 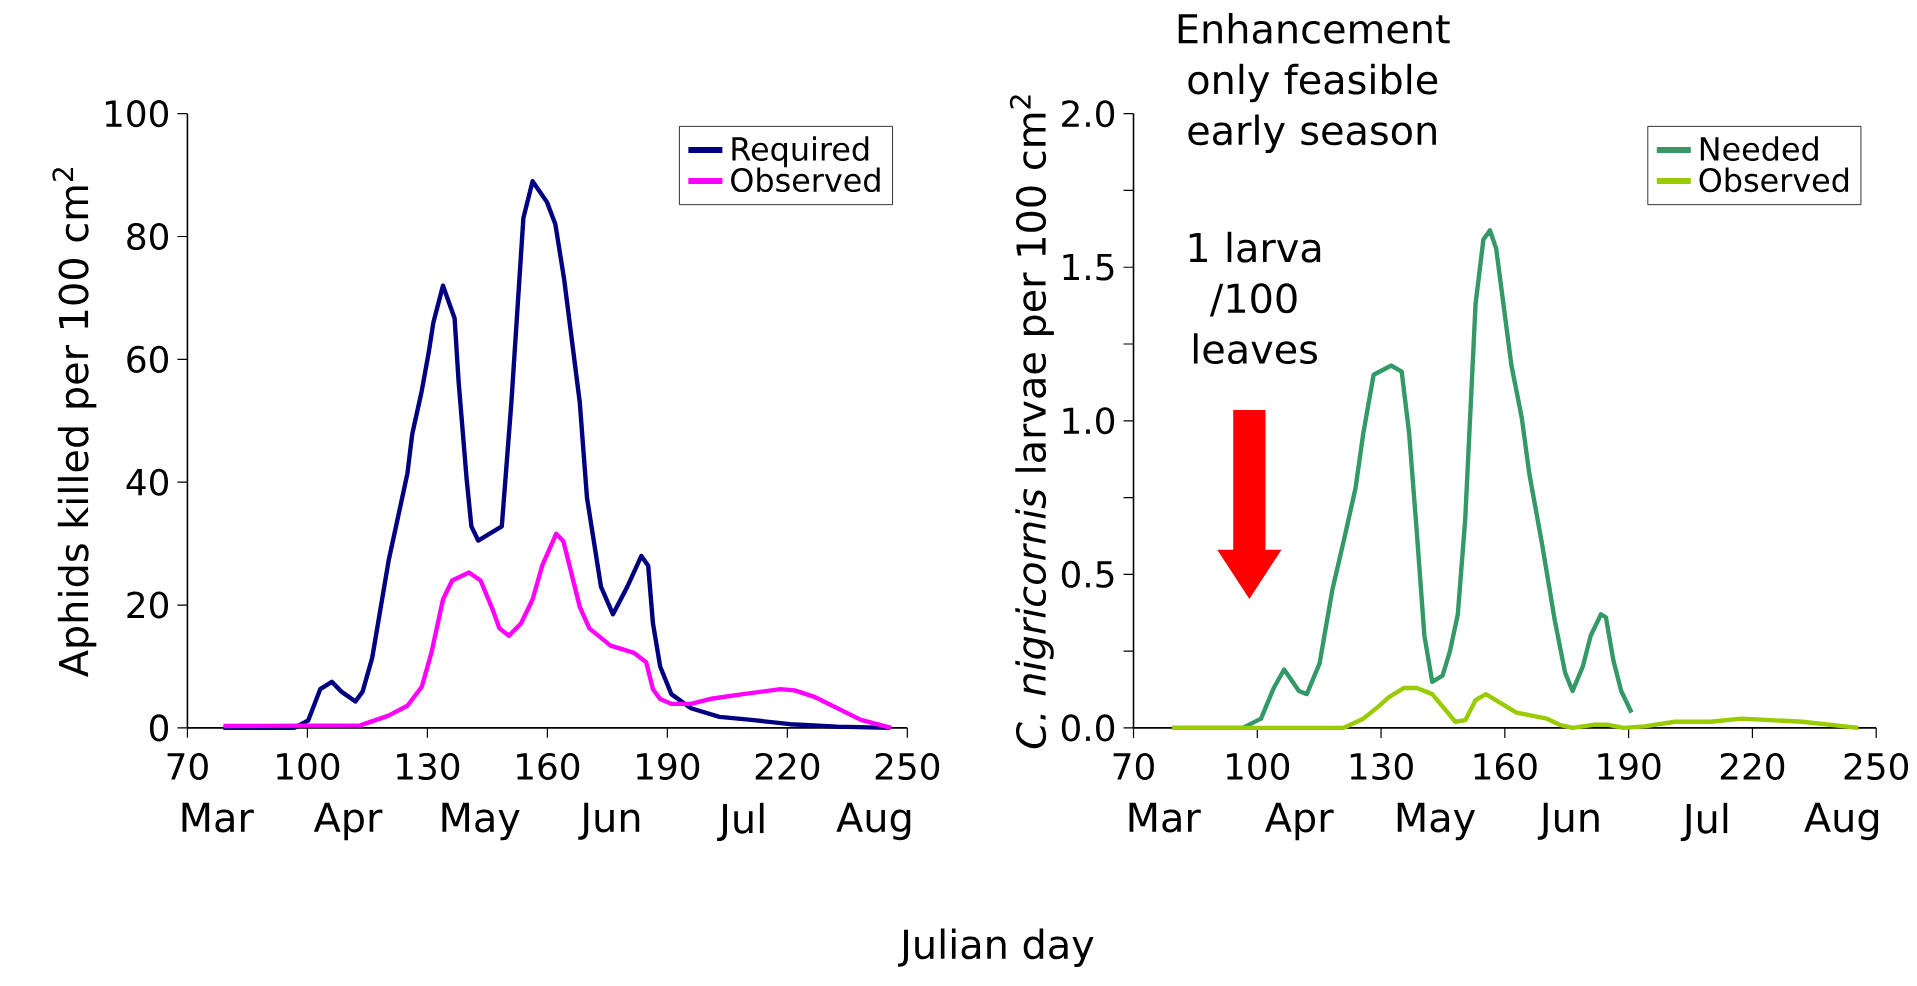 I want to click on legend-label: Required, so click(x=800, y=152).